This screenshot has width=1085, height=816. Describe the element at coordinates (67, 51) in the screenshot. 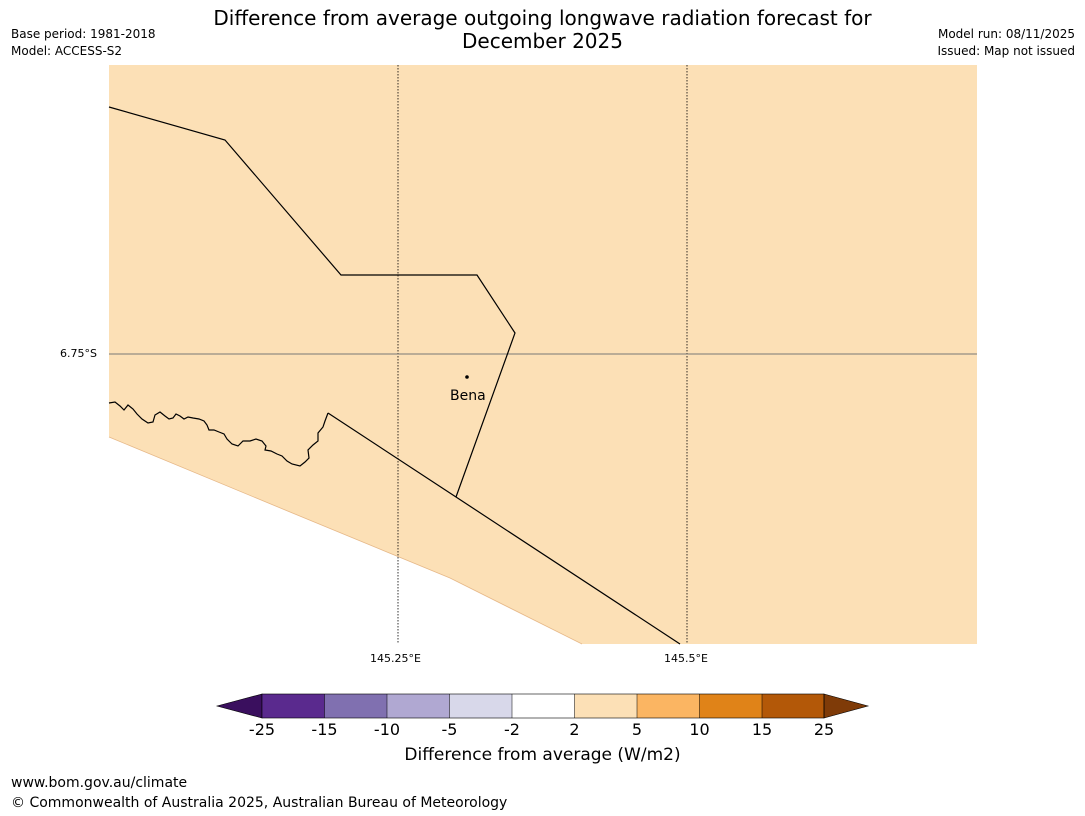

I see `model-text: Model: ACCESS-S2` at that location.